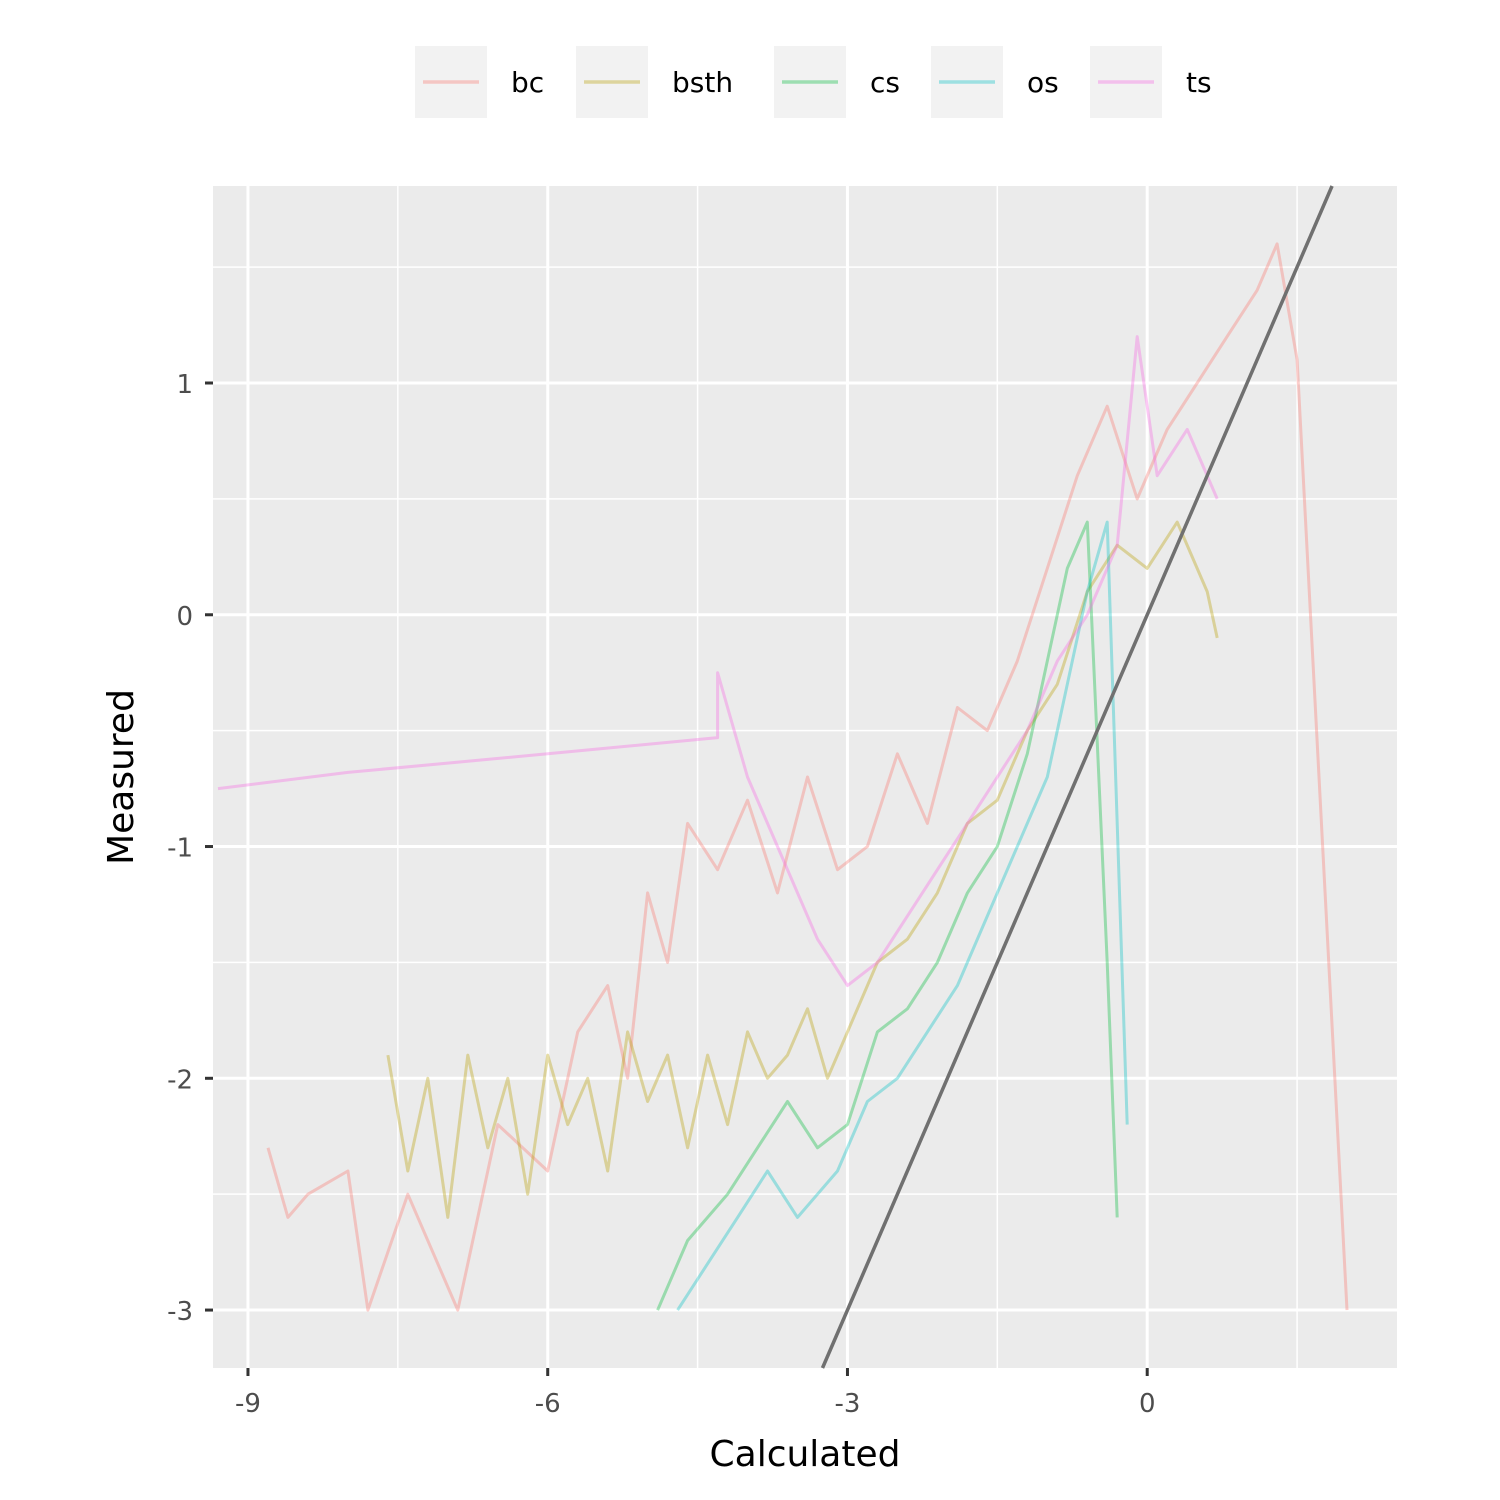  Describe the element at coordinates (451, 82) in the screenshot. I see `legend-key-bc` at that location.